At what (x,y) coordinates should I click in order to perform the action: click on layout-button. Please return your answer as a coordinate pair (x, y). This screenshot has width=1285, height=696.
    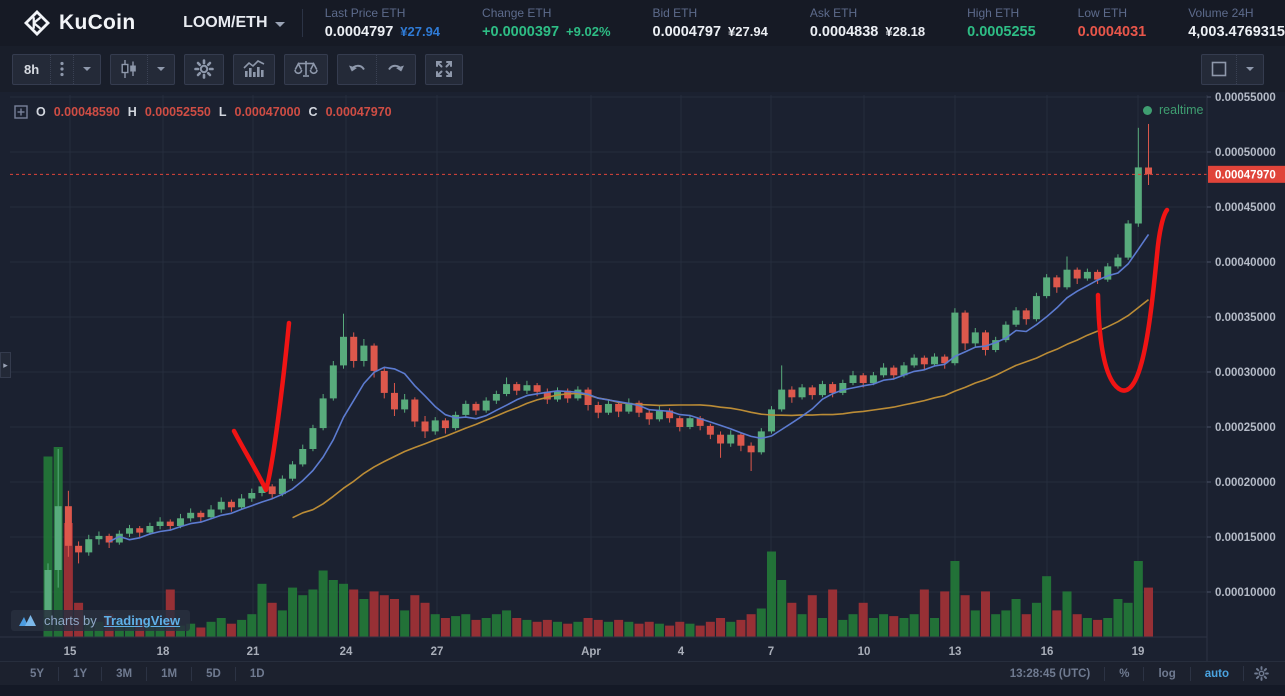
    Looking at the image, I should click on (1219, 69).